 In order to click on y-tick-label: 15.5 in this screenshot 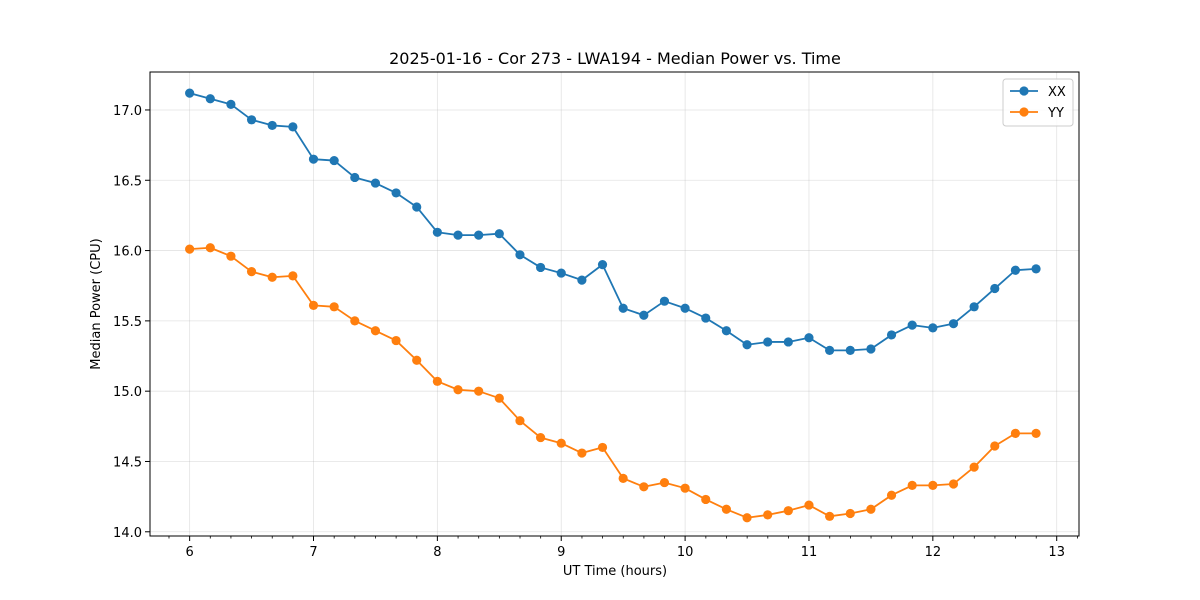, I will do `click(127, 322)`.